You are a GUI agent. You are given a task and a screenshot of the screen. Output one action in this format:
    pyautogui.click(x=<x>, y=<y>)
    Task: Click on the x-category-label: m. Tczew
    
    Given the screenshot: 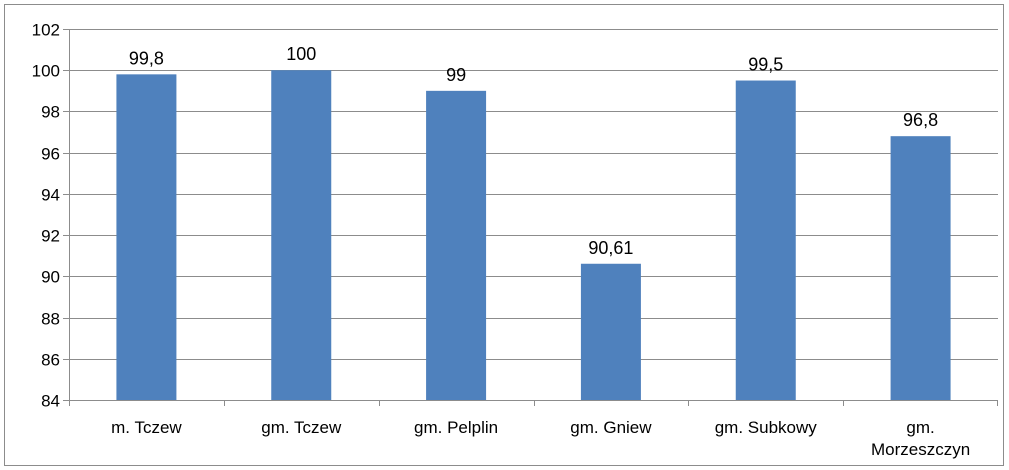 What is the action you would take?
    pyautogui.click(x=146, y=427)
    